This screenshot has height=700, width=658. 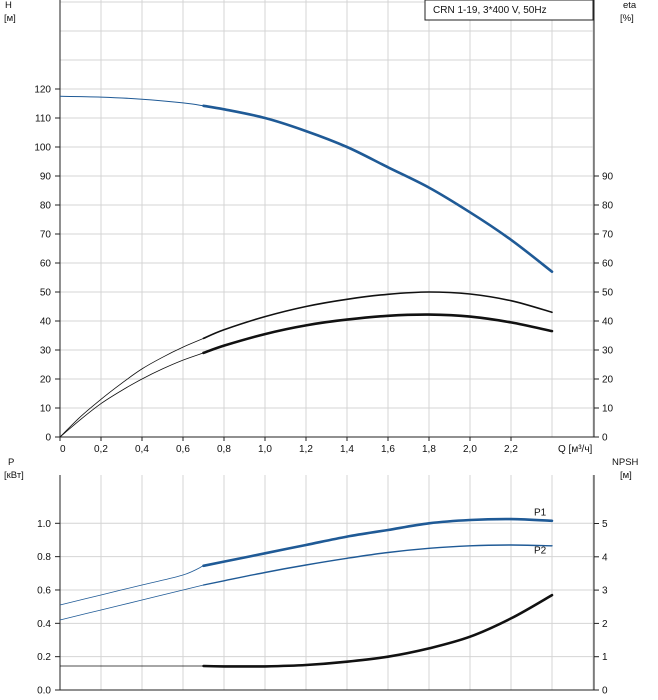 I want to click on npsh-axis-unit: [м], so click(x=626, y=475).